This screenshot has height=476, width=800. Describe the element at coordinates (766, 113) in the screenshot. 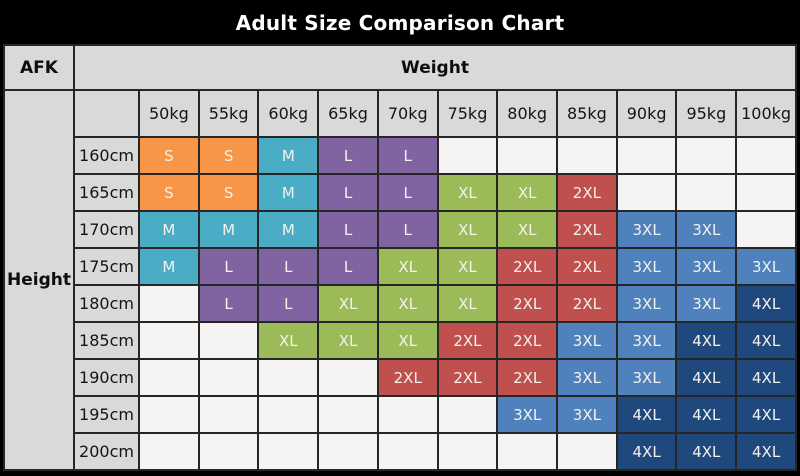

I see `col-header-weight: 100kg` at that location.